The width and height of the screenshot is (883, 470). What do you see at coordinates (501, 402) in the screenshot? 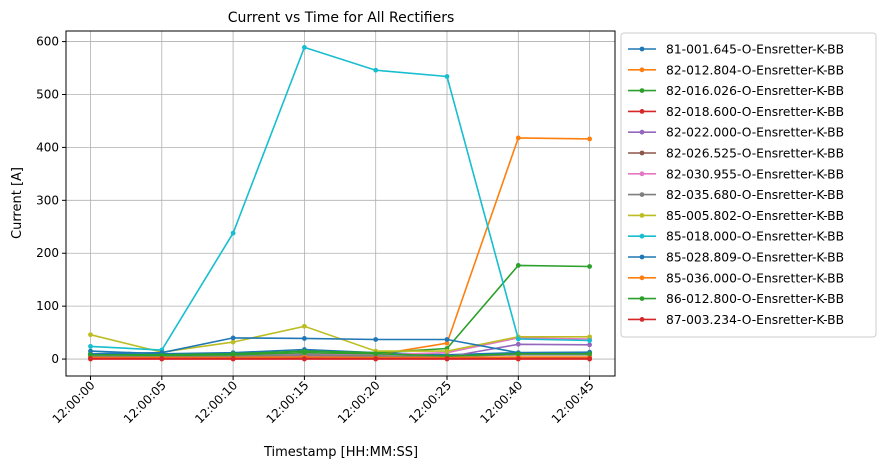
I see `x-tick-label: 12:00:40` at bounding box center [501, 402].